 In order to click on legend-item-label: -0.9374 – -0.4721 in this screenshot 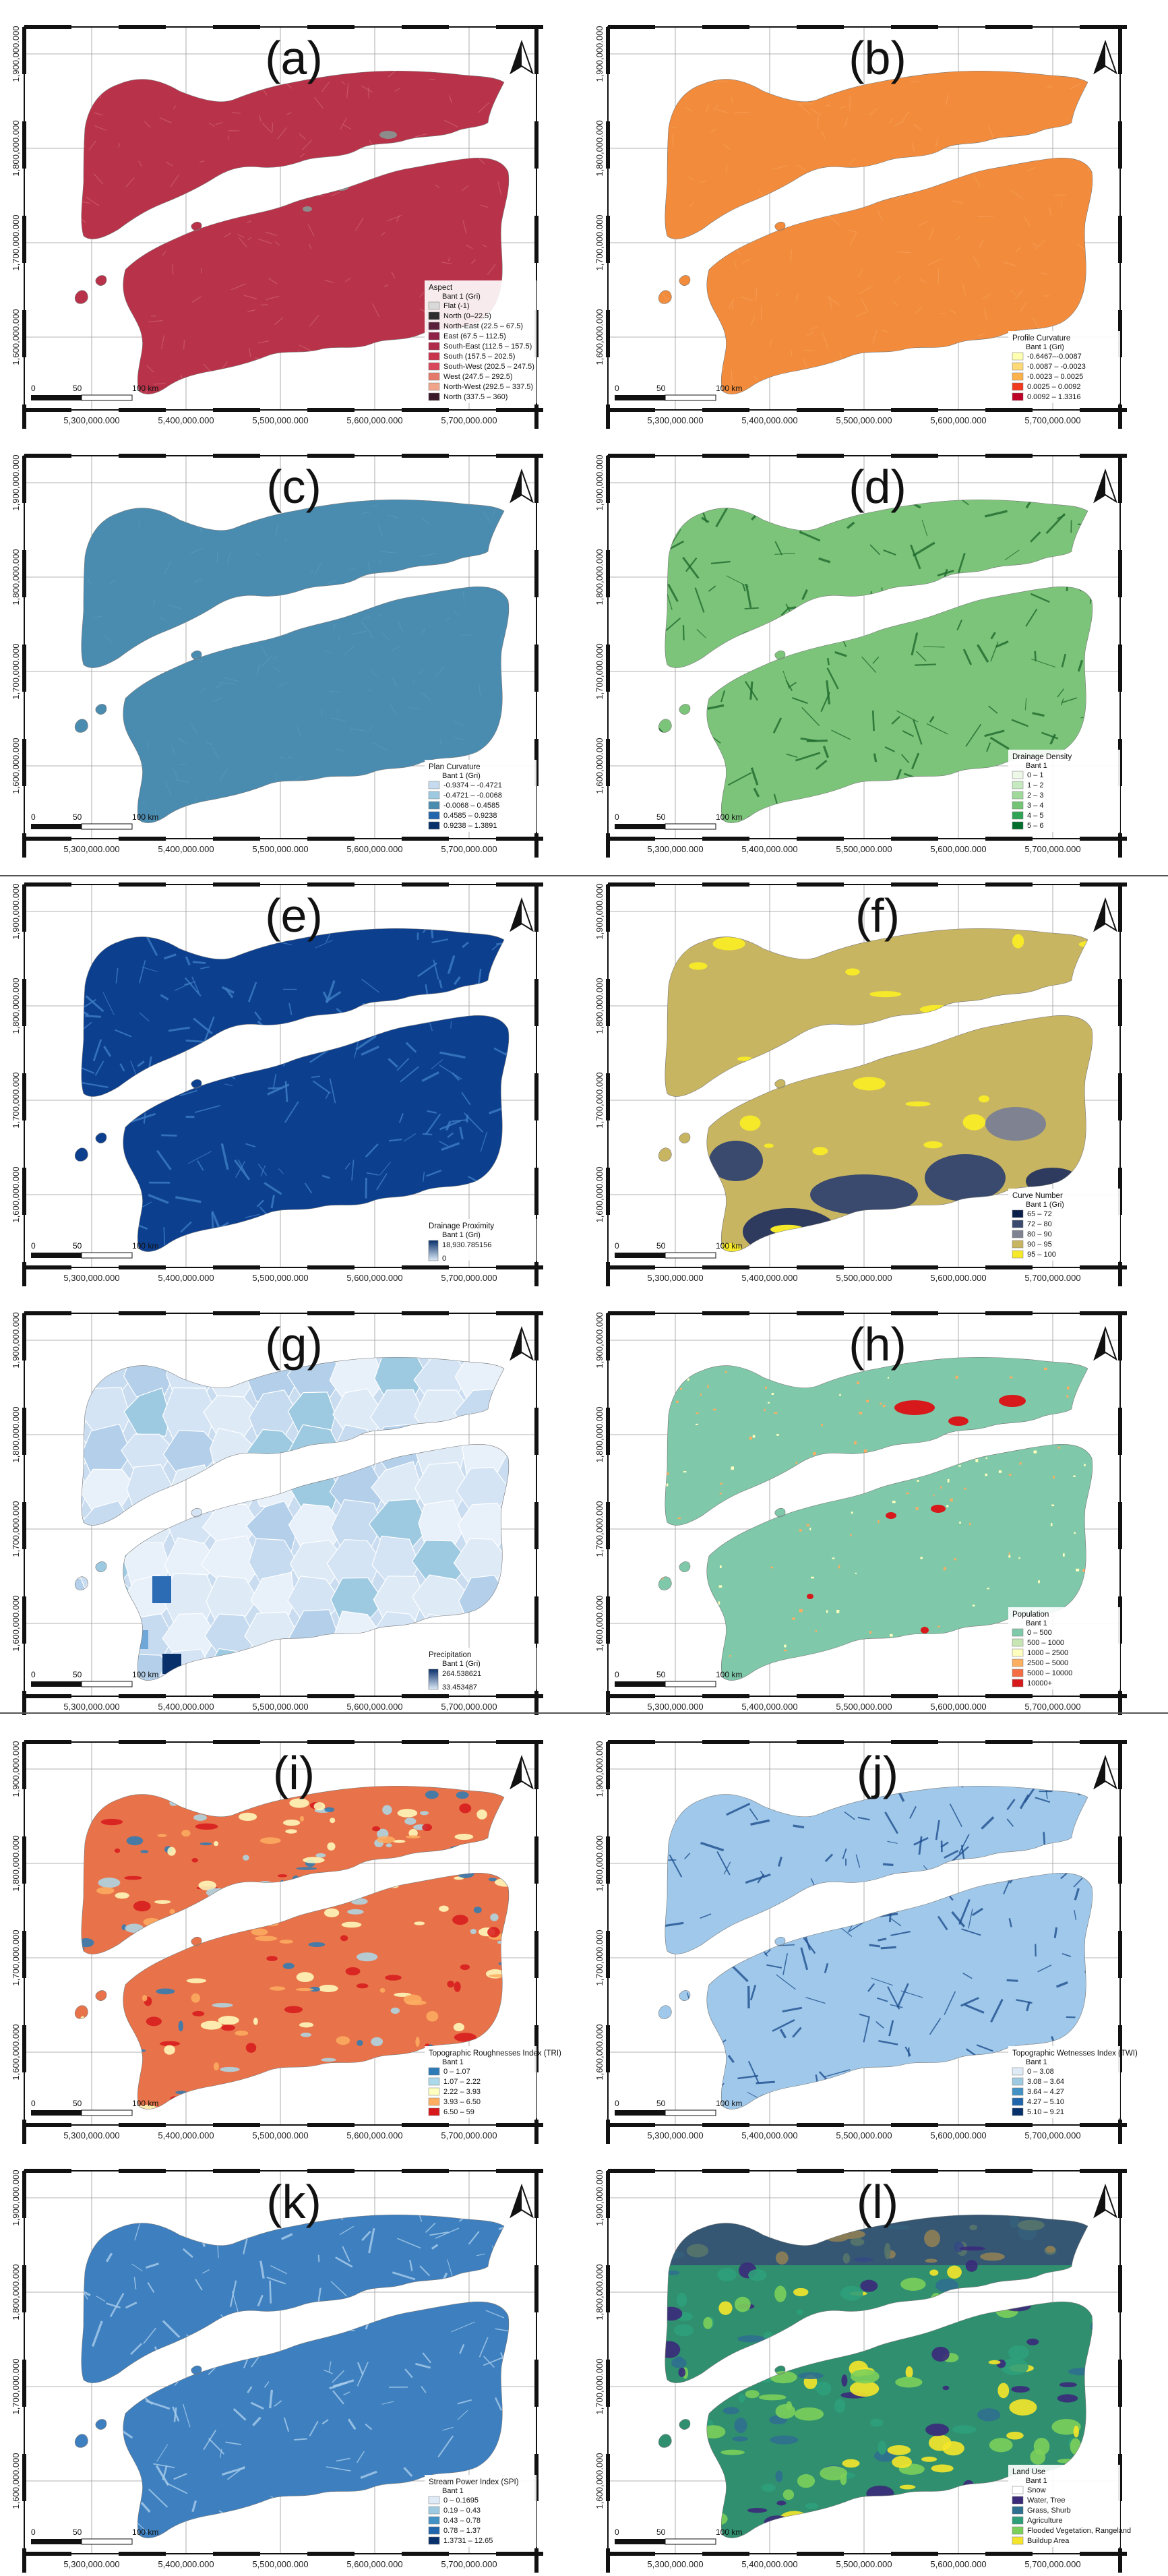, I will do `click(472, 785)`.